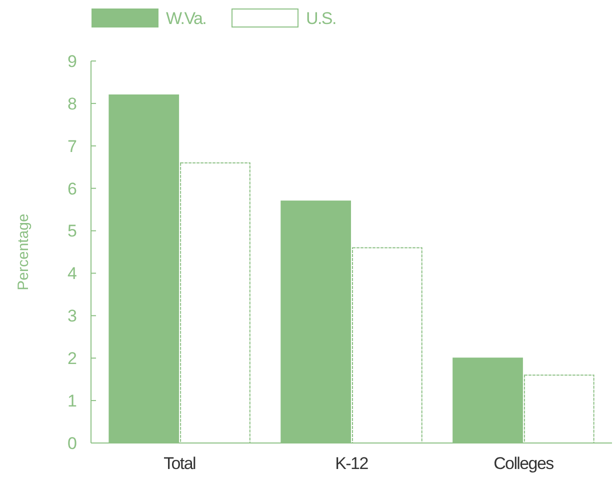  I want to click on x-tick-label: Total, so click(180, 463).